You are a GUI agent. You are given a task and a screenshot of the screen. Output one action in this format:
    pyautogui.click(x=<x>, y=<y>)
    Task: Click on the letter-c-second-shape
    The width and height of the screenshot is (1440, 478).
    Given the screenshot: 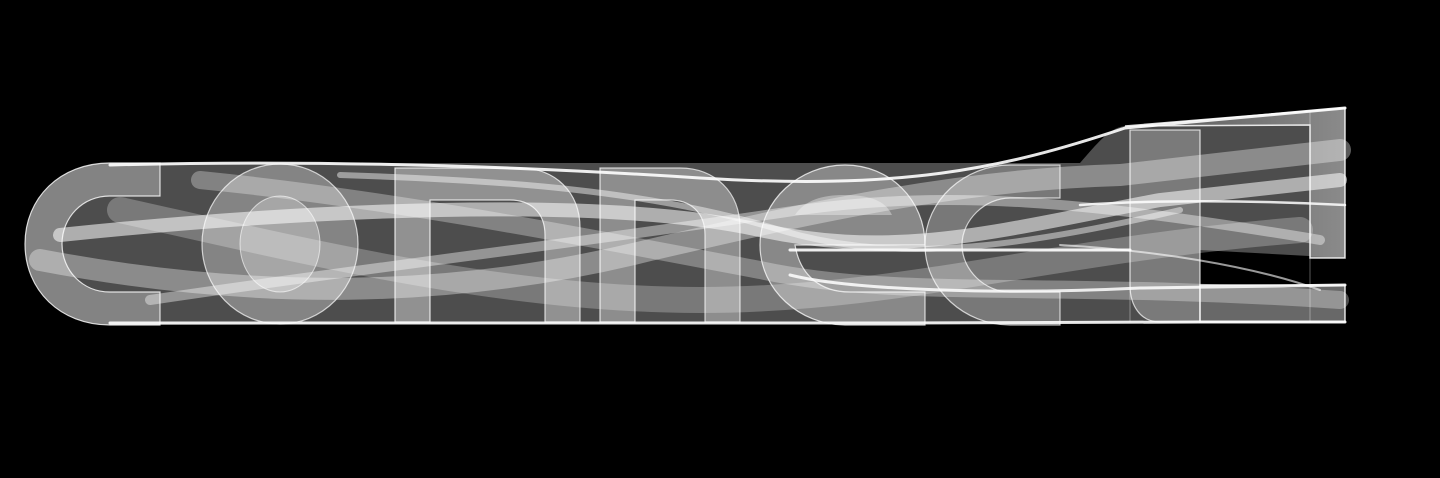 What is the action you would take?
    pyautogui.click(x=992, y=245)
    